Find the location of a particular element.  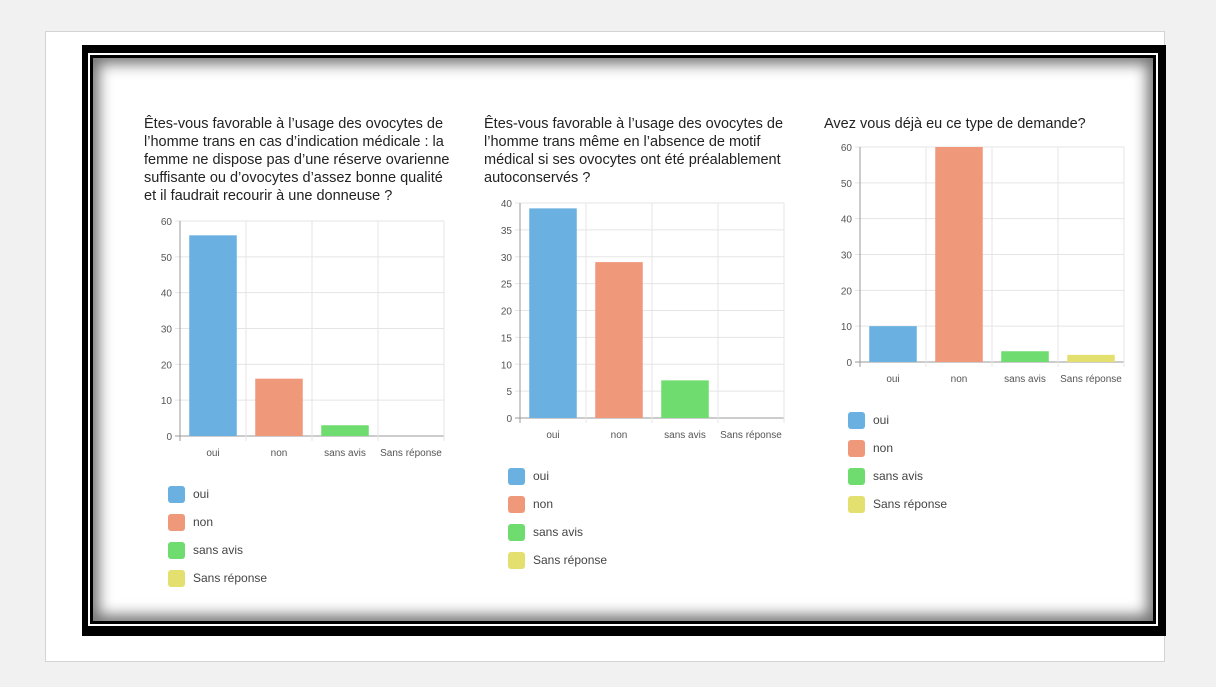

chart-3-title: Avez vous déjà eu ce type de demande? is located at coordinates (984, 124).